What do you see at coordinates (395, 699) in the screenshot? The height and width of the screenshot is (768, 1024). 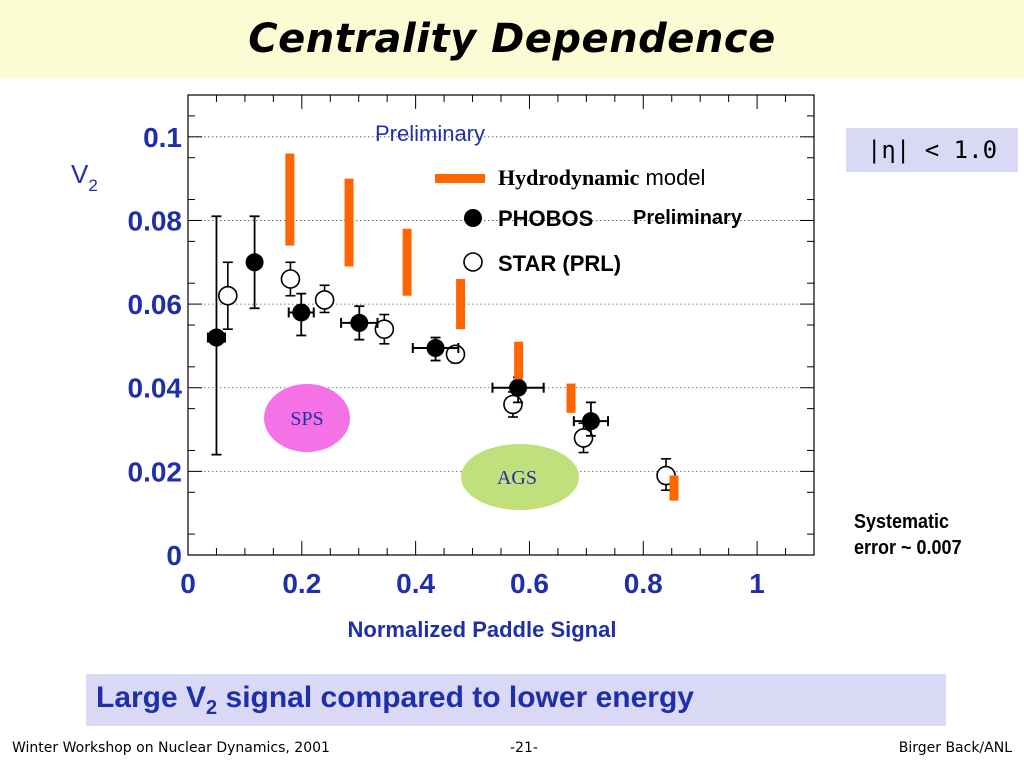 I see `conclusion-text: Large V2 signal compared to lower energy` at bounding box center [395, 699].